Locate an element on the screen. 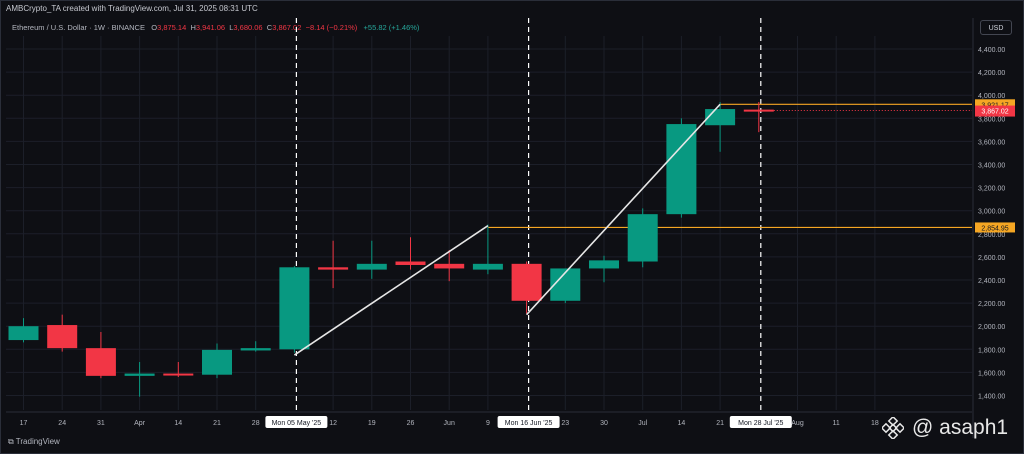 This screenshot has width=1024, height=454. watermark-text: @ asaph1 is located at coordinates (960, 427).